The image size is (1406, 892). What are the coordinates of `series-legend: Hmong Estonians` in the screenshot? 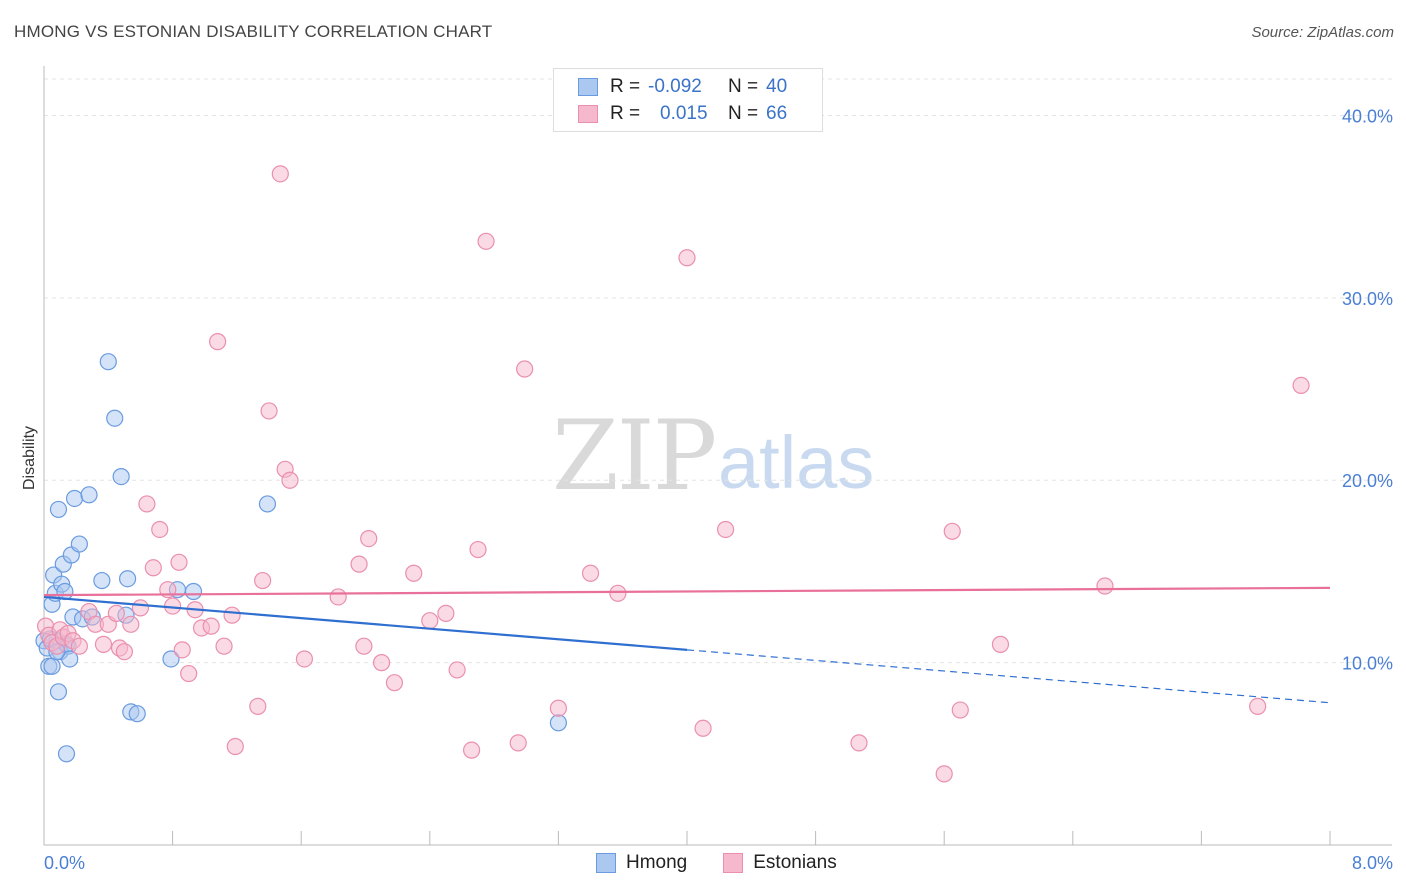 It's located at (734, 863).